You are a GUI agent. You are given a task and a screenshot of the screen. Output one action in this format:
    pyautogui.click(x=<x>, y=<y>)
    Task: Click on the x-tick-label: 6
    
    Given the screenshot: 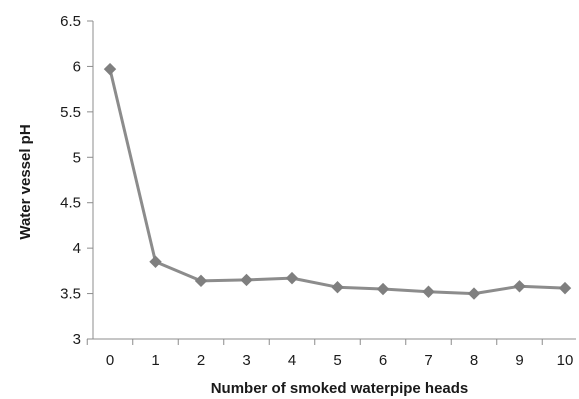 What is the action you would take?
    pyautogui.click(x=383, y=360)
    